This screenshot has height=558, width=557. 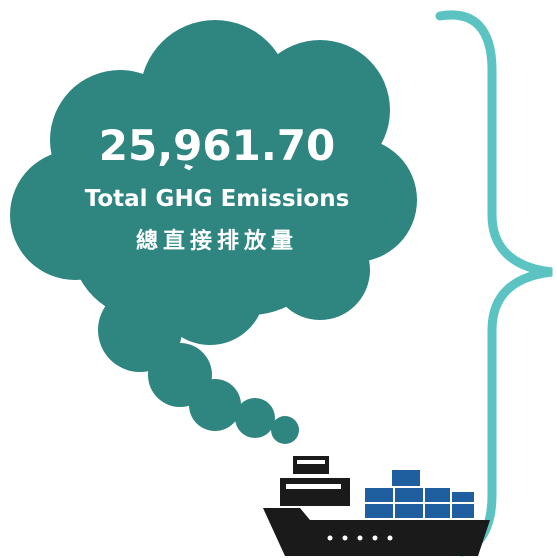 I want to click on emission-label: Total GHG Emissions, so click(x=217, y=199).